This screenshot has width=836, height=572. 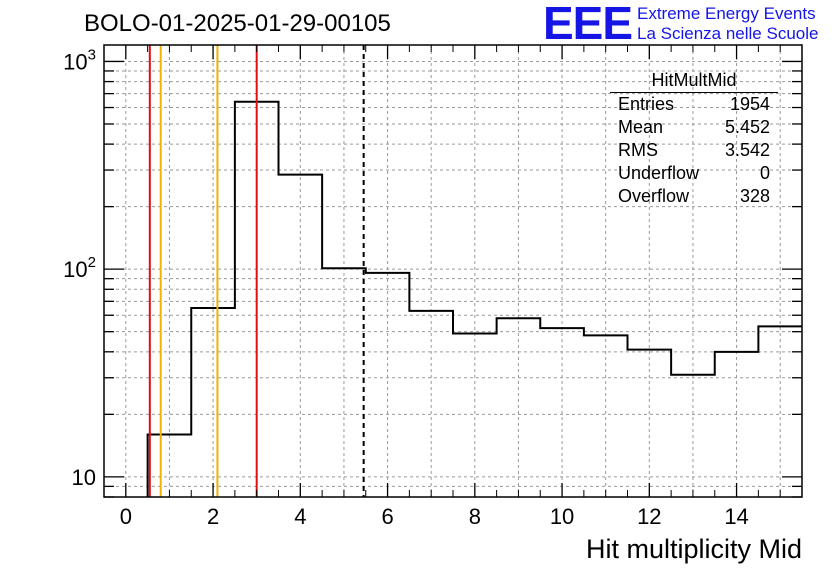 What do you see at coordinates (475, 516) in the screenshot?
I see `x-tick-label: 8` at bounding box center [475, 516].